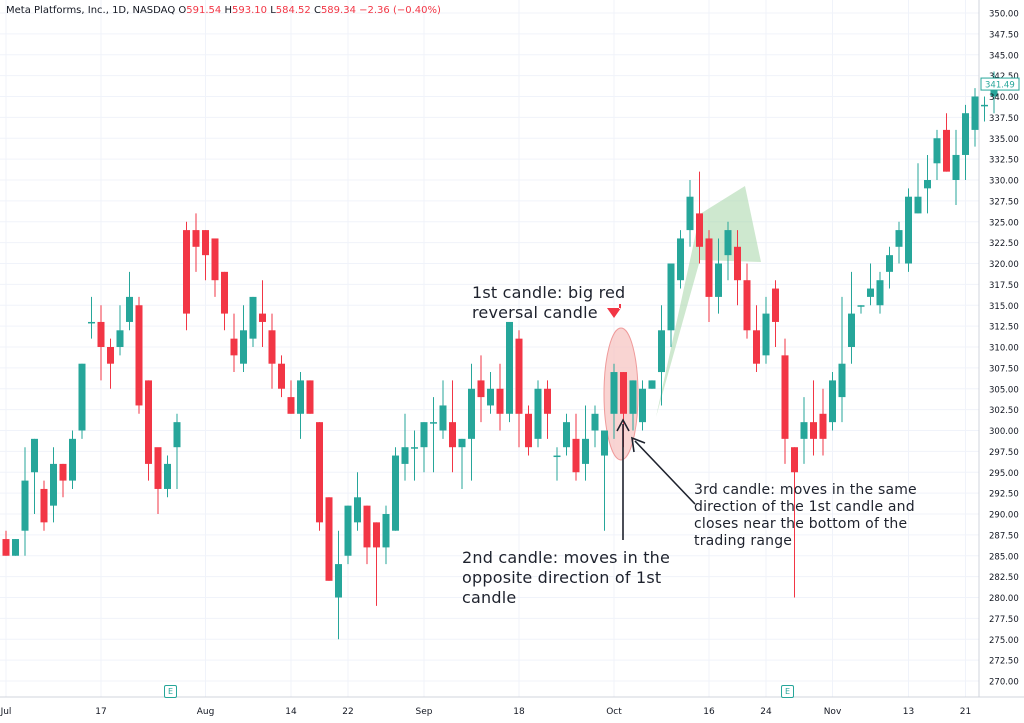  I want to click on y-tick-label: 310.00, so click(1004, 349).